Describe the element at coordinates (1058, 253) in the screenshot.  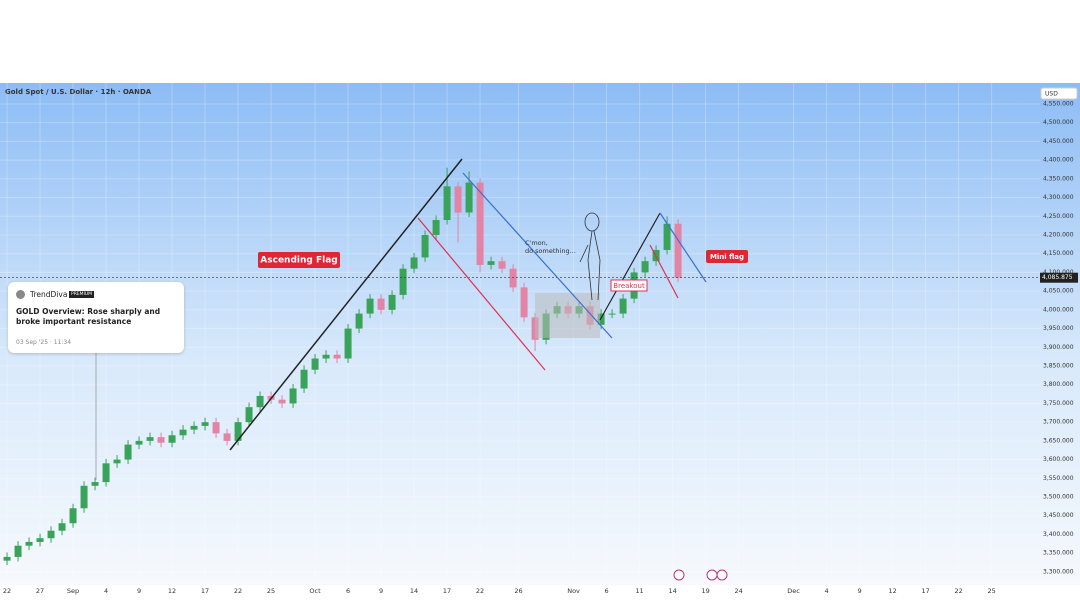
I see `y-tick-label: 4,150.000` at that location.